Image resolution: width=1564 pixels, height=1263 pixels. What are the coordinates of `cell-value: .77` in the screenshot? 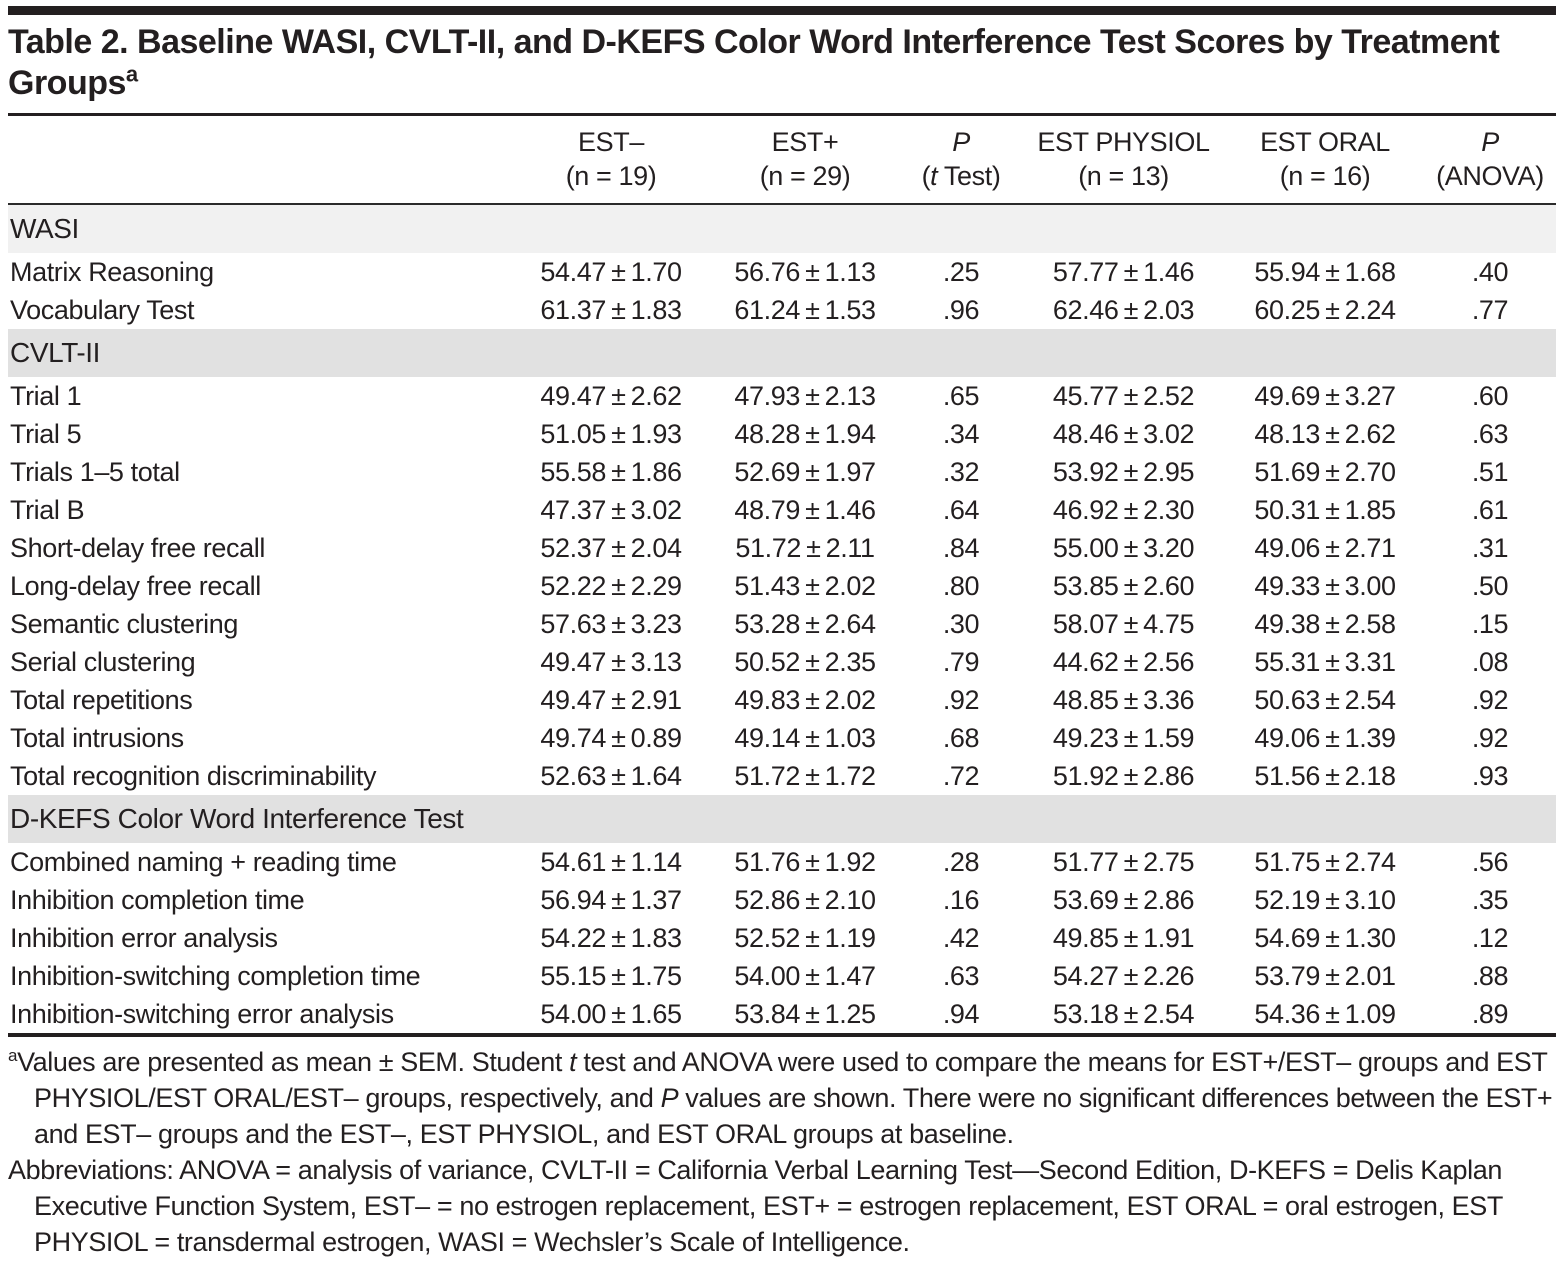 It's located at (1490, 309).